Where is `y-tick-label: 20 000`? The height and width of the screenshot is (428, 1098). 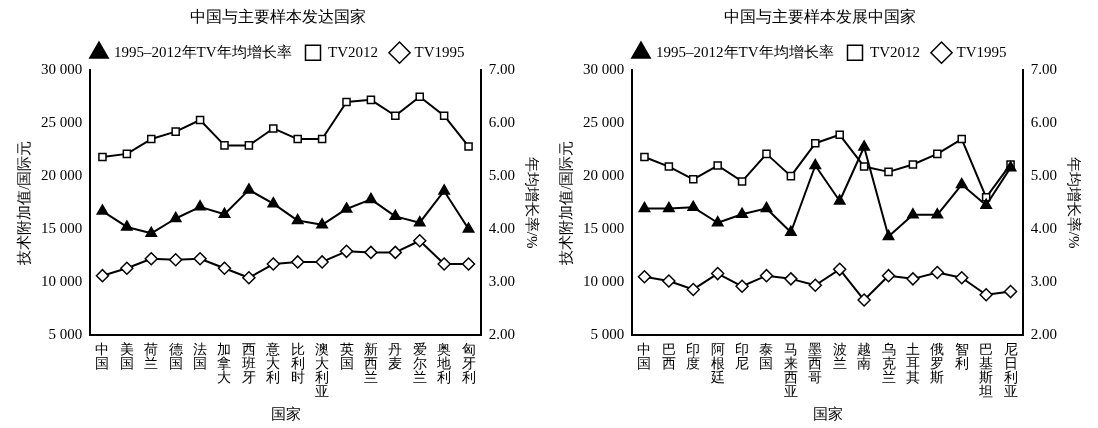 y-tick-label: 20 000 is located at coordinates (604, 175).